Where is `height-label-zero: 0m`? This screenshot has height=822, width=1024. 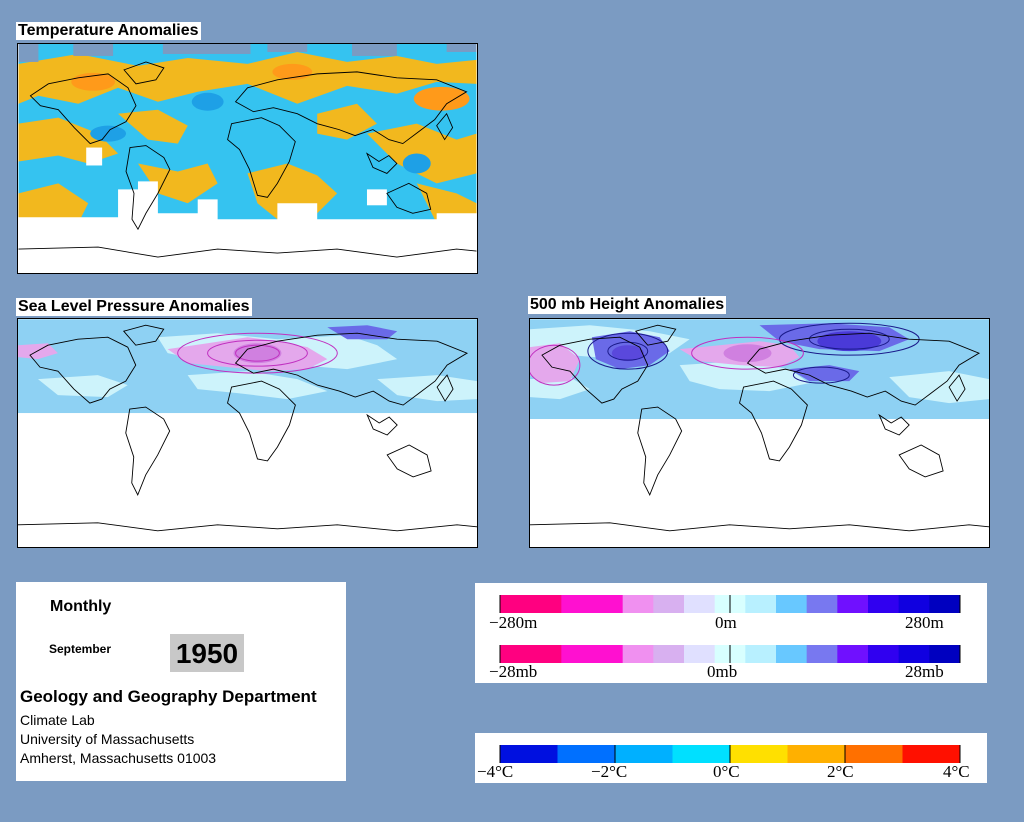 height-label-zero: 0m is located at coordinates (726, 622).